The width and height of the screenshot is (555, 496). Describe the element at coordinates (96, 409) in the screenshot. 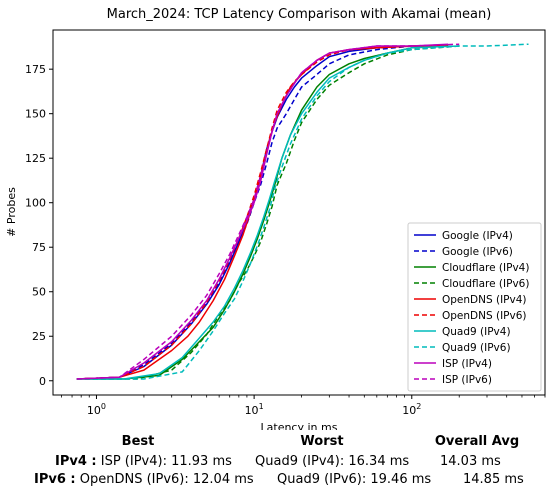

I see `x-tick-label-0: 10⁰` at that location.